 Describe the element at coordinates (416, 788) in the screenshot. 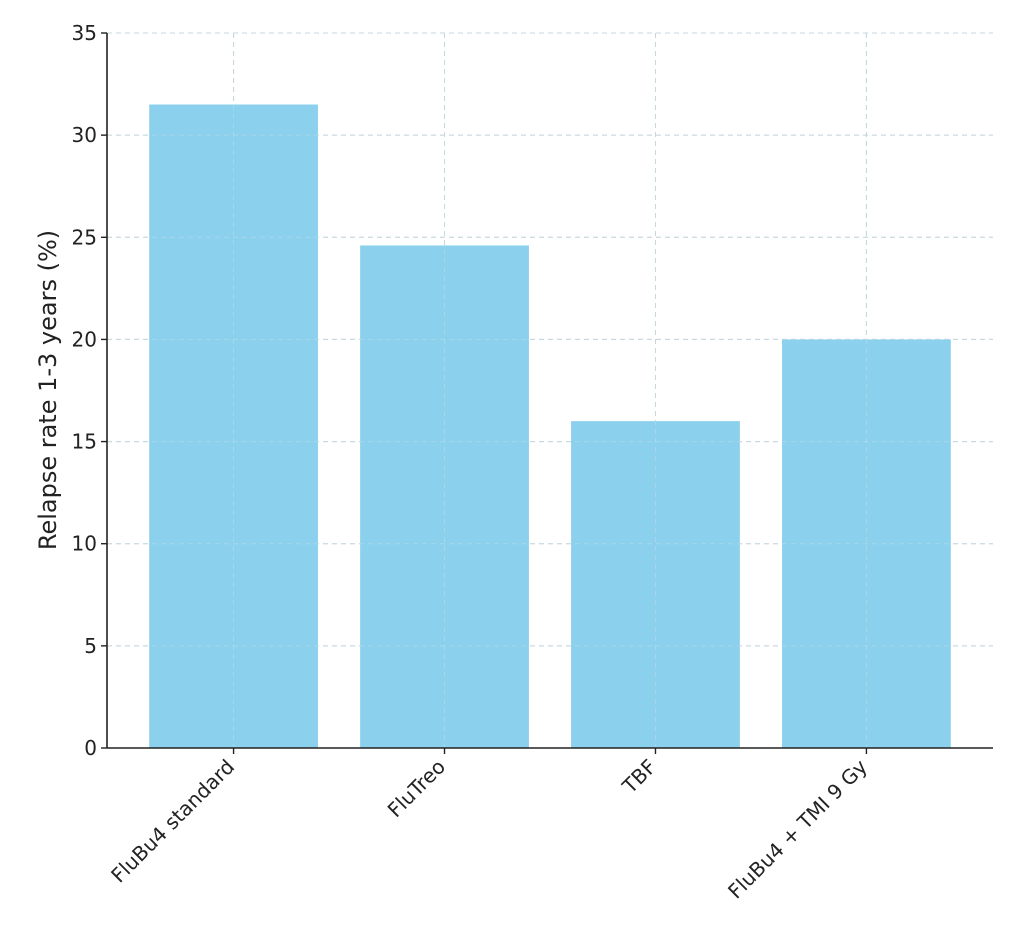

I see `x-tick-label: FluTreo` at that location.